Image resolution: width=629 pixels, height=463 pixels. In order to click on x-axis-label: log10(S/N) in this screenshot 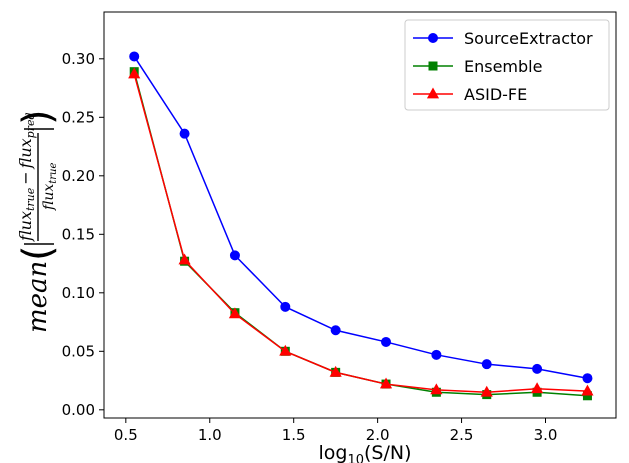, I will do `click(364, 452)`.